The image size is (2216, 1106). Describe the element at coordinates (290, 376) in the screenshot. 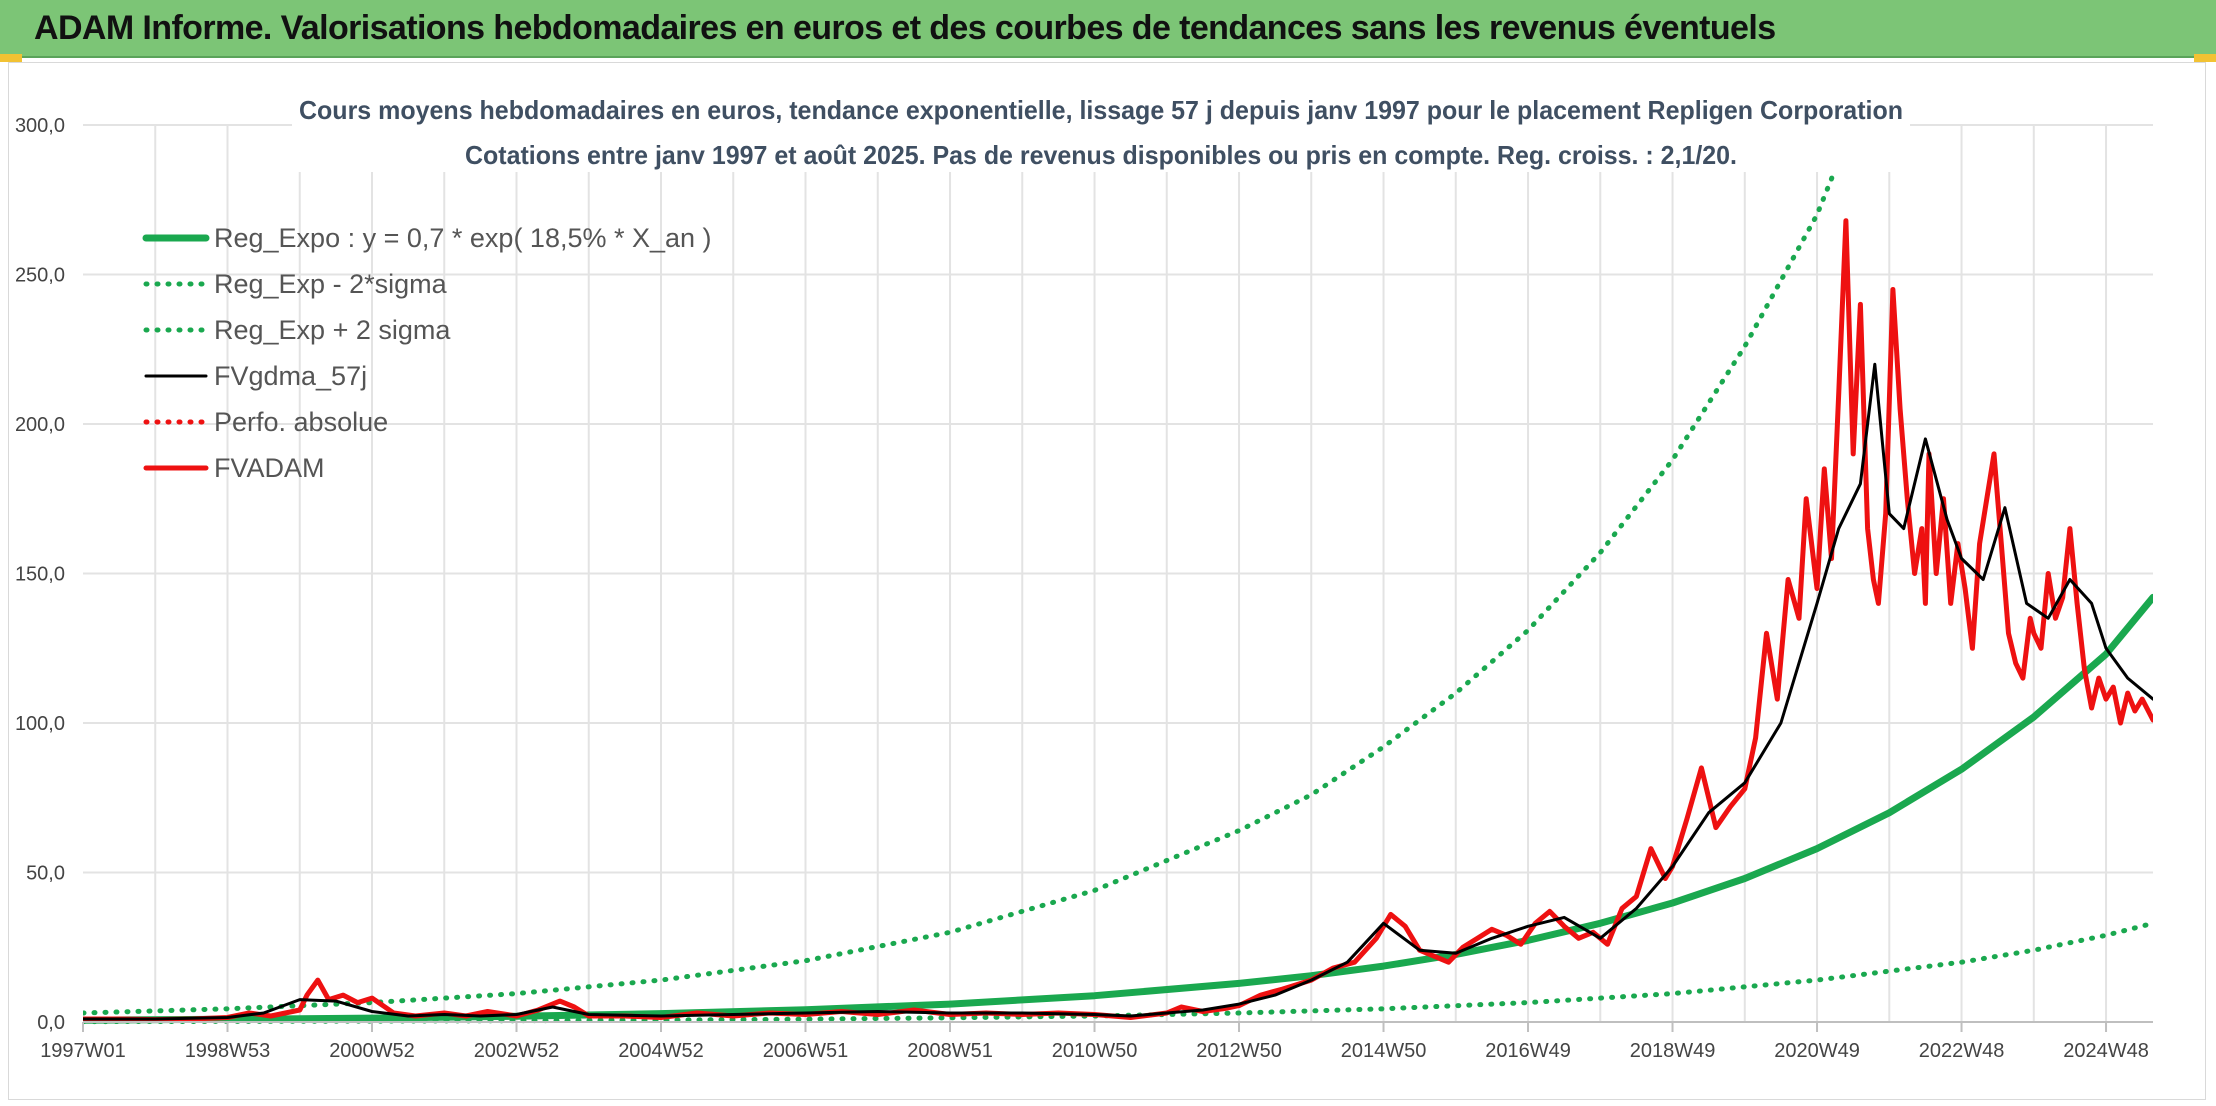

I see `legend-label: FVgdma_57j` at that location.